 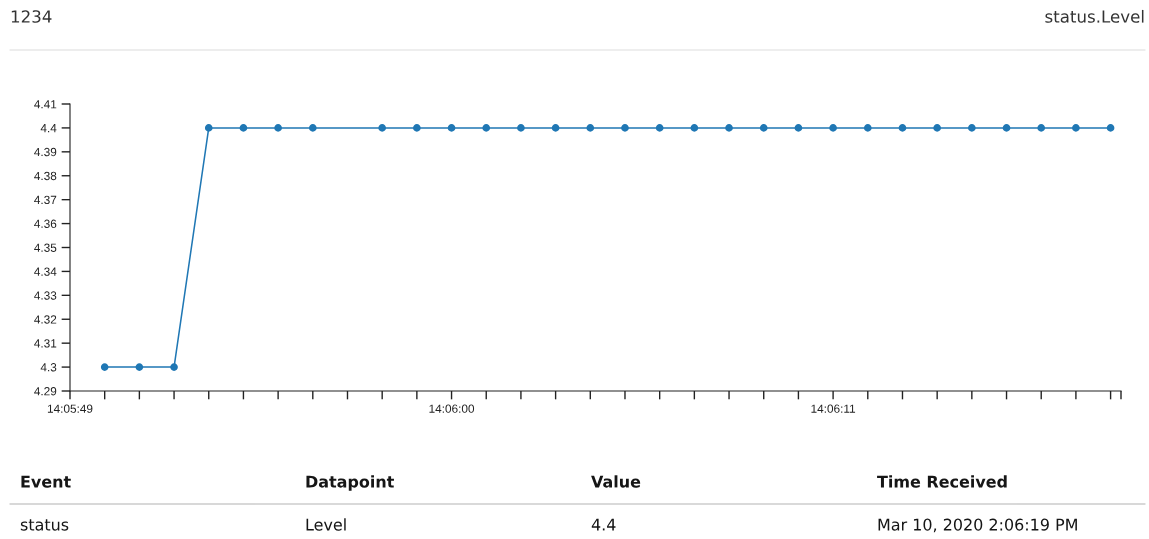 I want to click on text: Mar 10, 2020 2:06:19 PM, so click(x=977, y=525).